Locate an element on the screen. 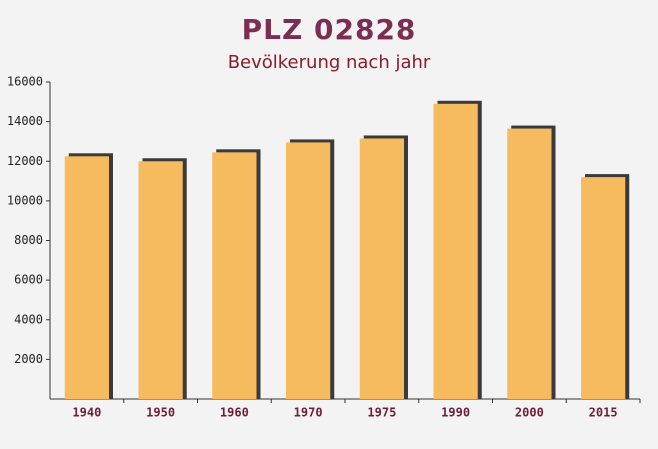 This screenshot has width=658, height=449. x-tick-label: 1950 is located at coordinates (160, 413).